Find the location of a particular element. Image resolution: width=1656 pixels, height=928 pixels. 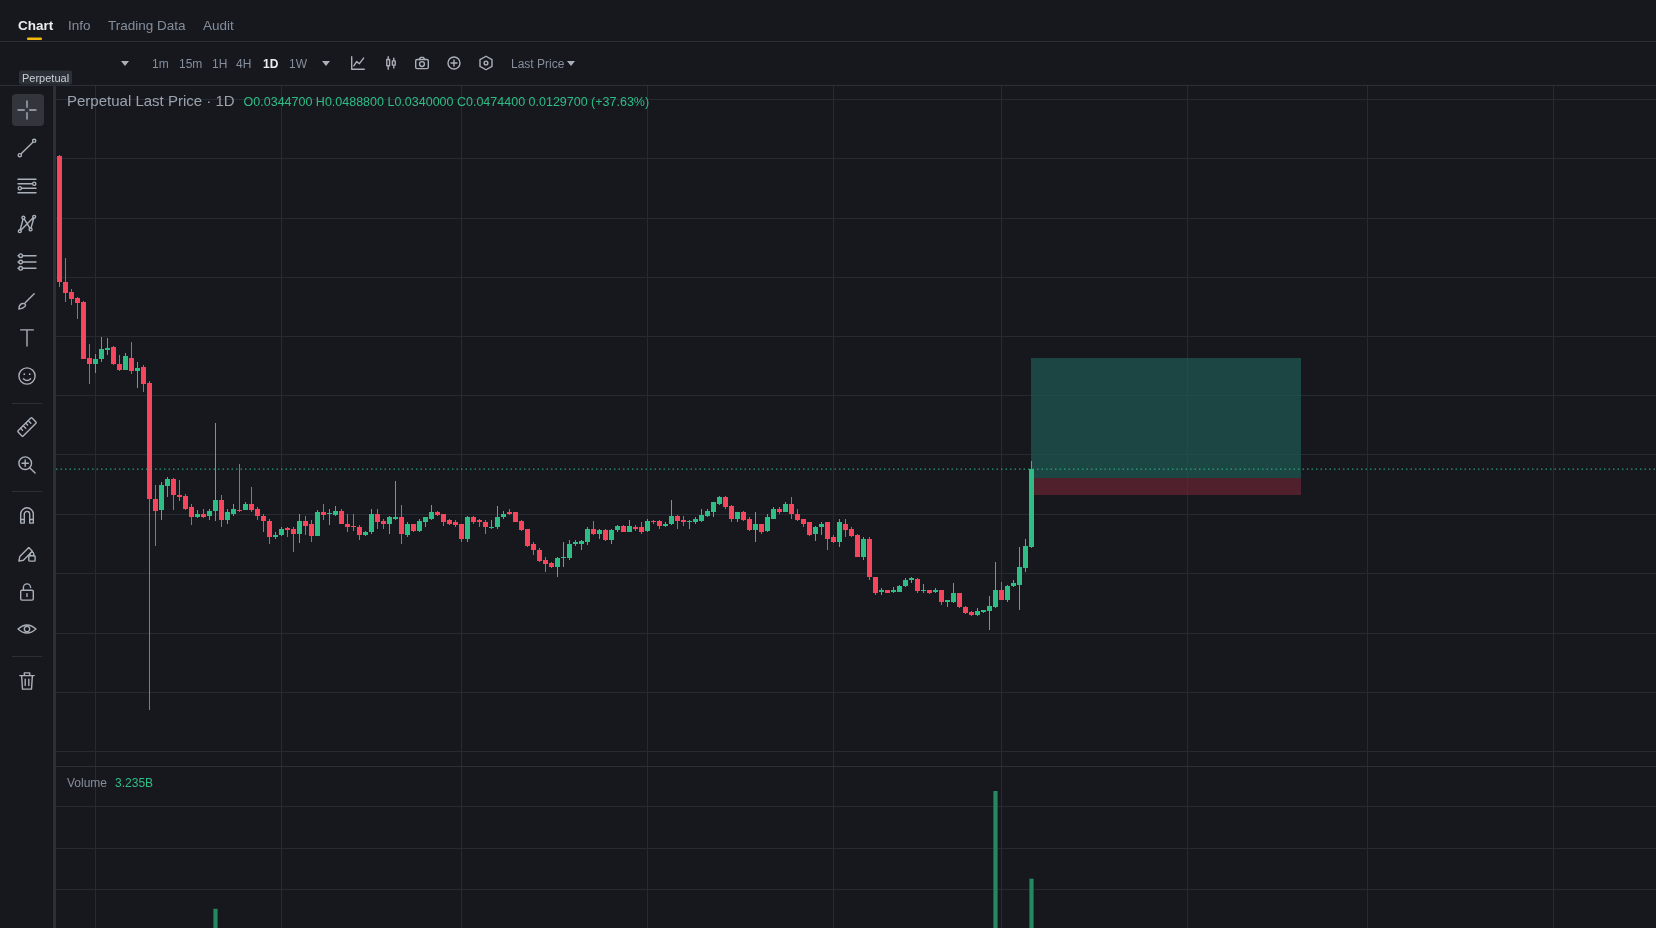

chart-subtitle: O0.0344700 H0.0488800 L0.0340000 C0.0474400 0.0129700 (+37.63%) is located at coordinates (446, 102).